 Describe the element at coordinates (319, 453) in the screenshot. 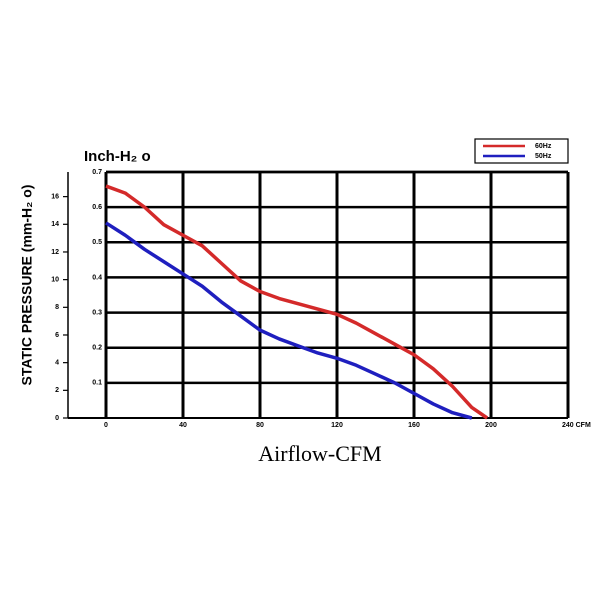

I see `x-axis-title: Airflow-CFM` at that location.